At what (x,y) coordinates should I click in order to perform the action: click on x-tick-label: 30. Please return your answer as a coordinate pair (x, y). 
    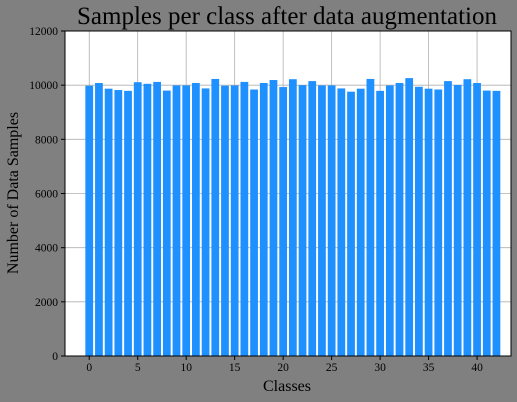
    Looking at the image, I should click on (380, 368).